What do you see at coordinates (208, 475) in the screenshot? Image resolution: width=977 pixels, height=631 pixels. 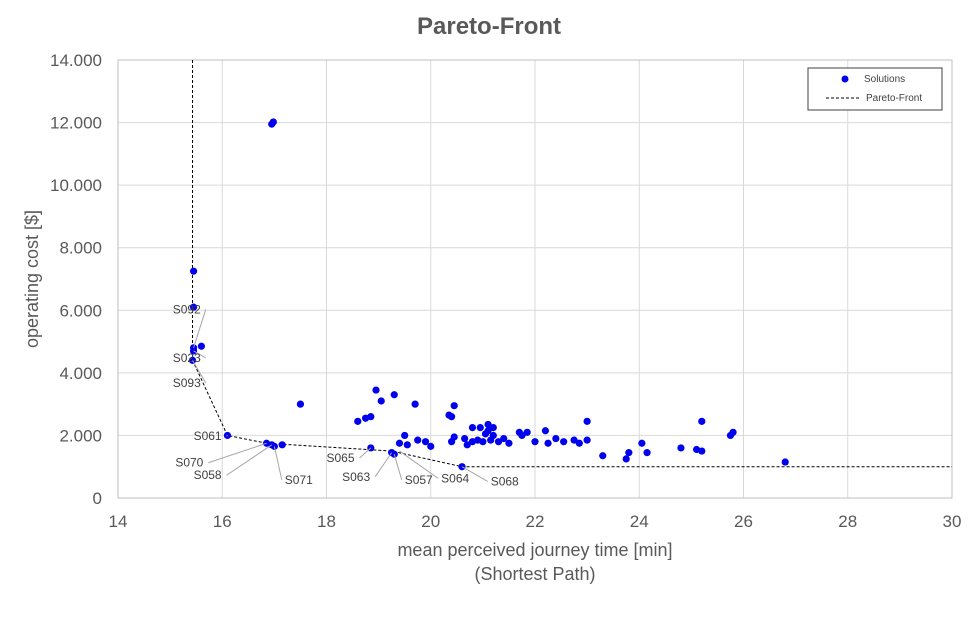 I see `annotation-label: S058` at bounding box center [208, 475].